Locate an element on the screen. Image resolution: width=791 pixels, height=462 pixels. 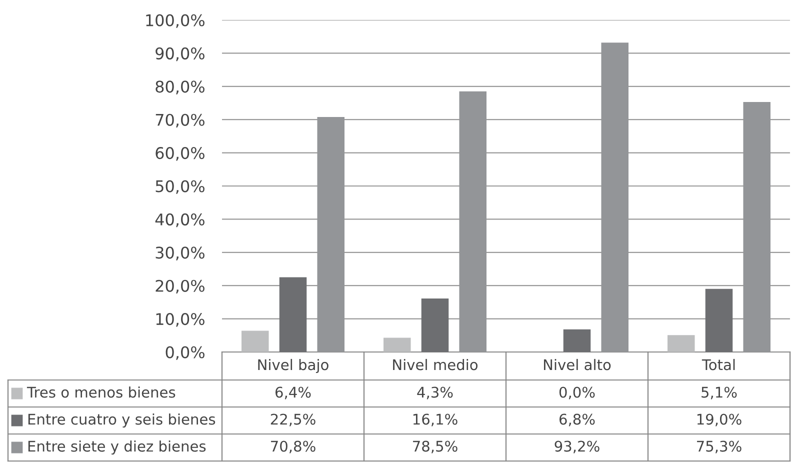
x-tick-label: Nivel alto is located at coordinates (577, 364).